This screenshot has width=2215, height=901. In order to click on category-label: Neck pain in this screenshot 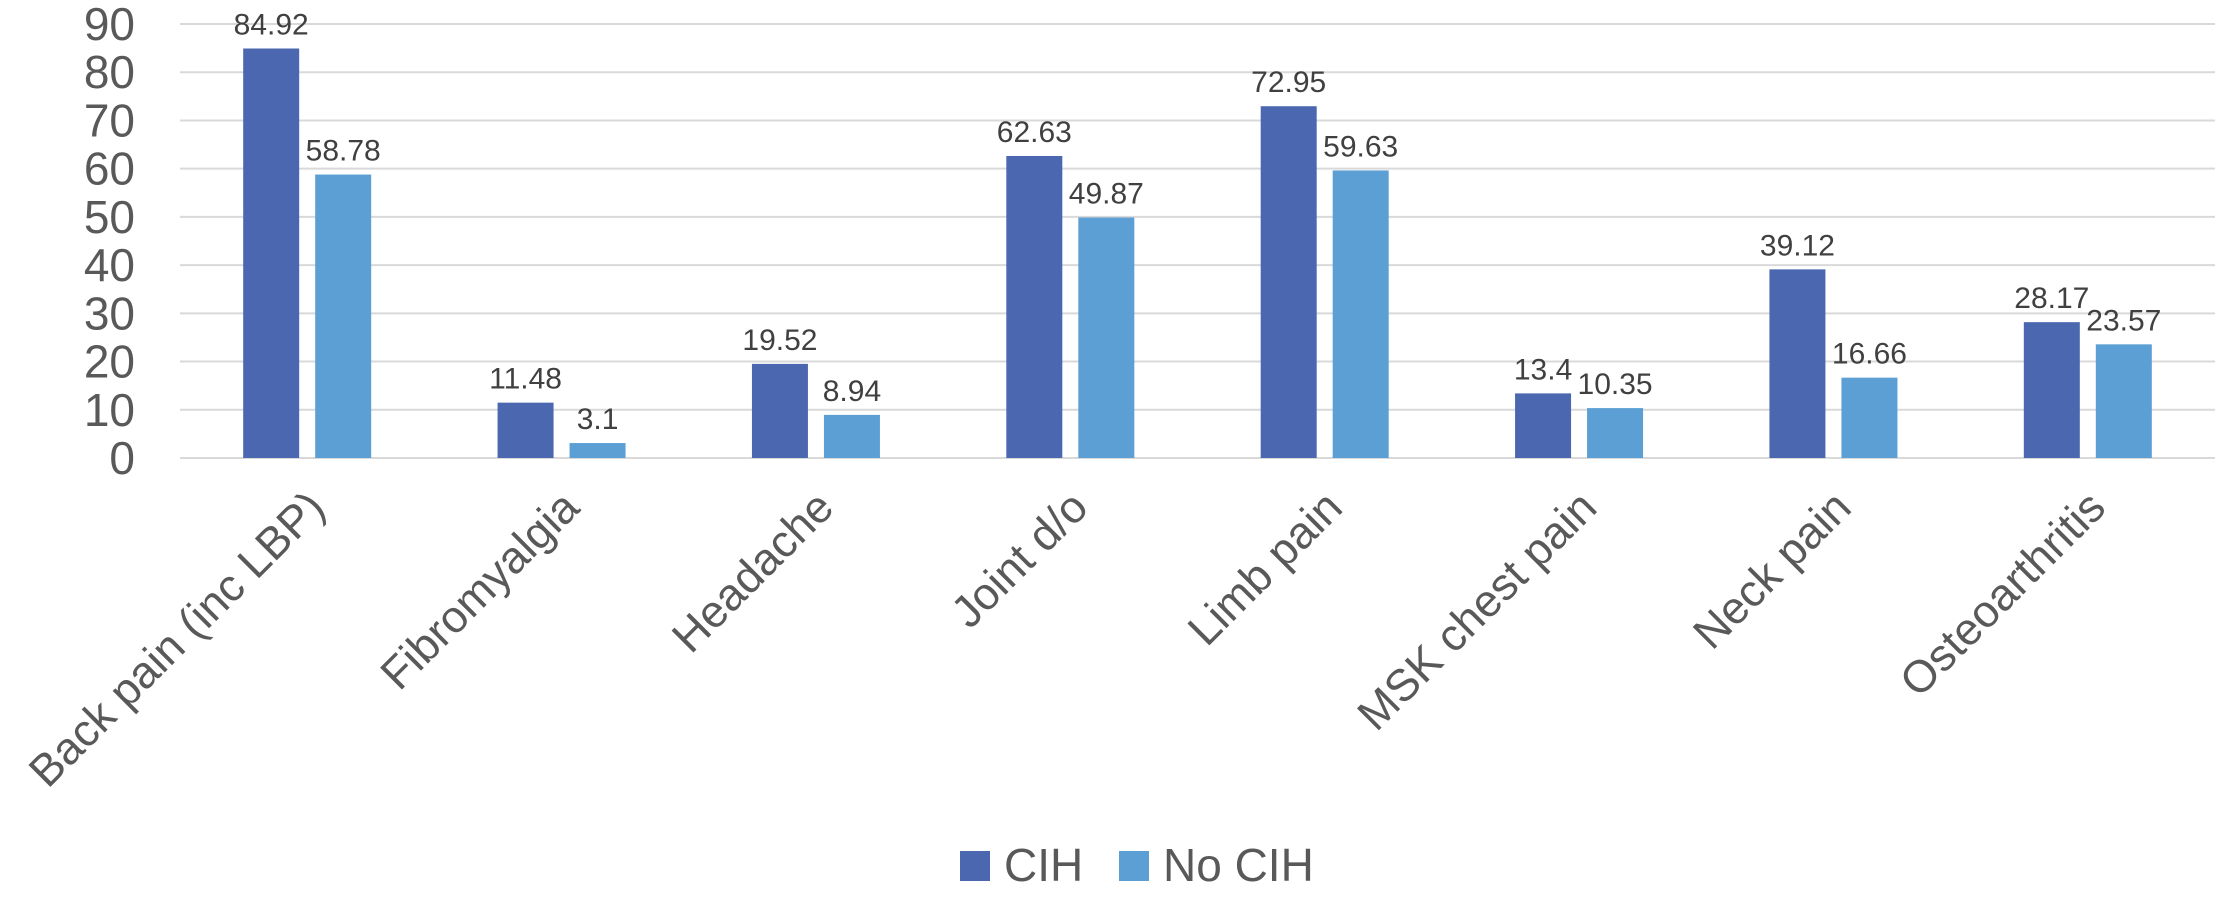, I will do `click(1772, 570)`.